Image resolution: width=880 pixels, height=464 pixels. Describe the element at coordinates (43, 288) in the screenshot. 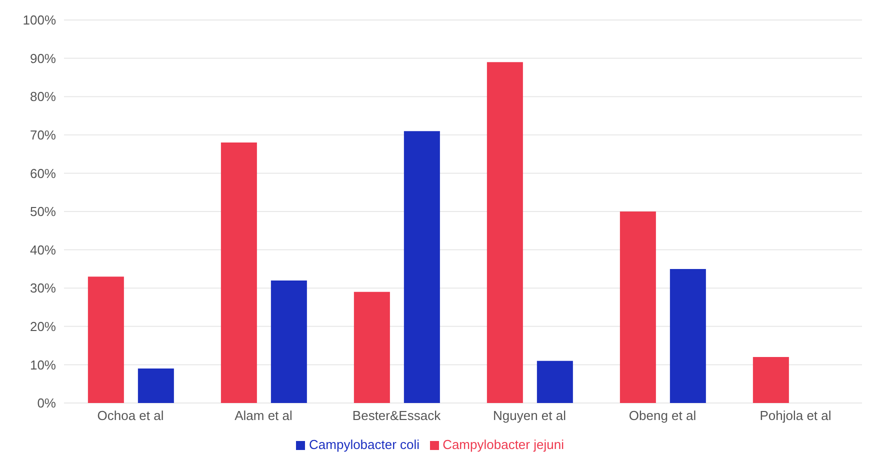

I see `y-tick-label: 30%` at that location.